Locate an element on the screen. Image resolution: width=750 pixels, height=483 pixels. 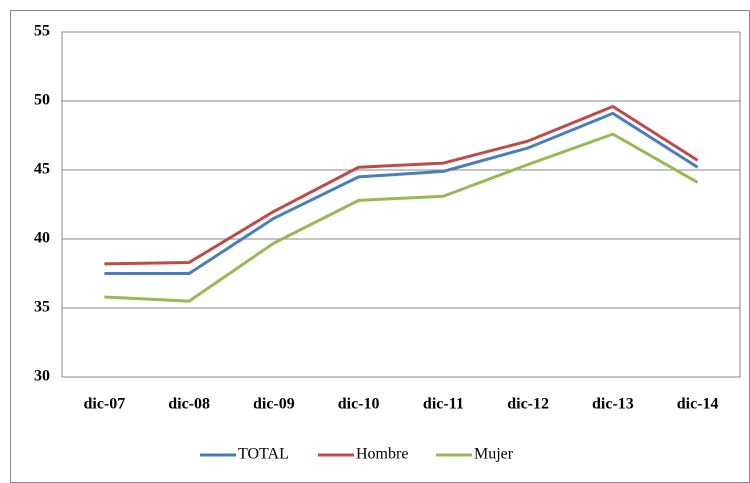
y-tick-label: 45 is located at coordinates (42, 169).